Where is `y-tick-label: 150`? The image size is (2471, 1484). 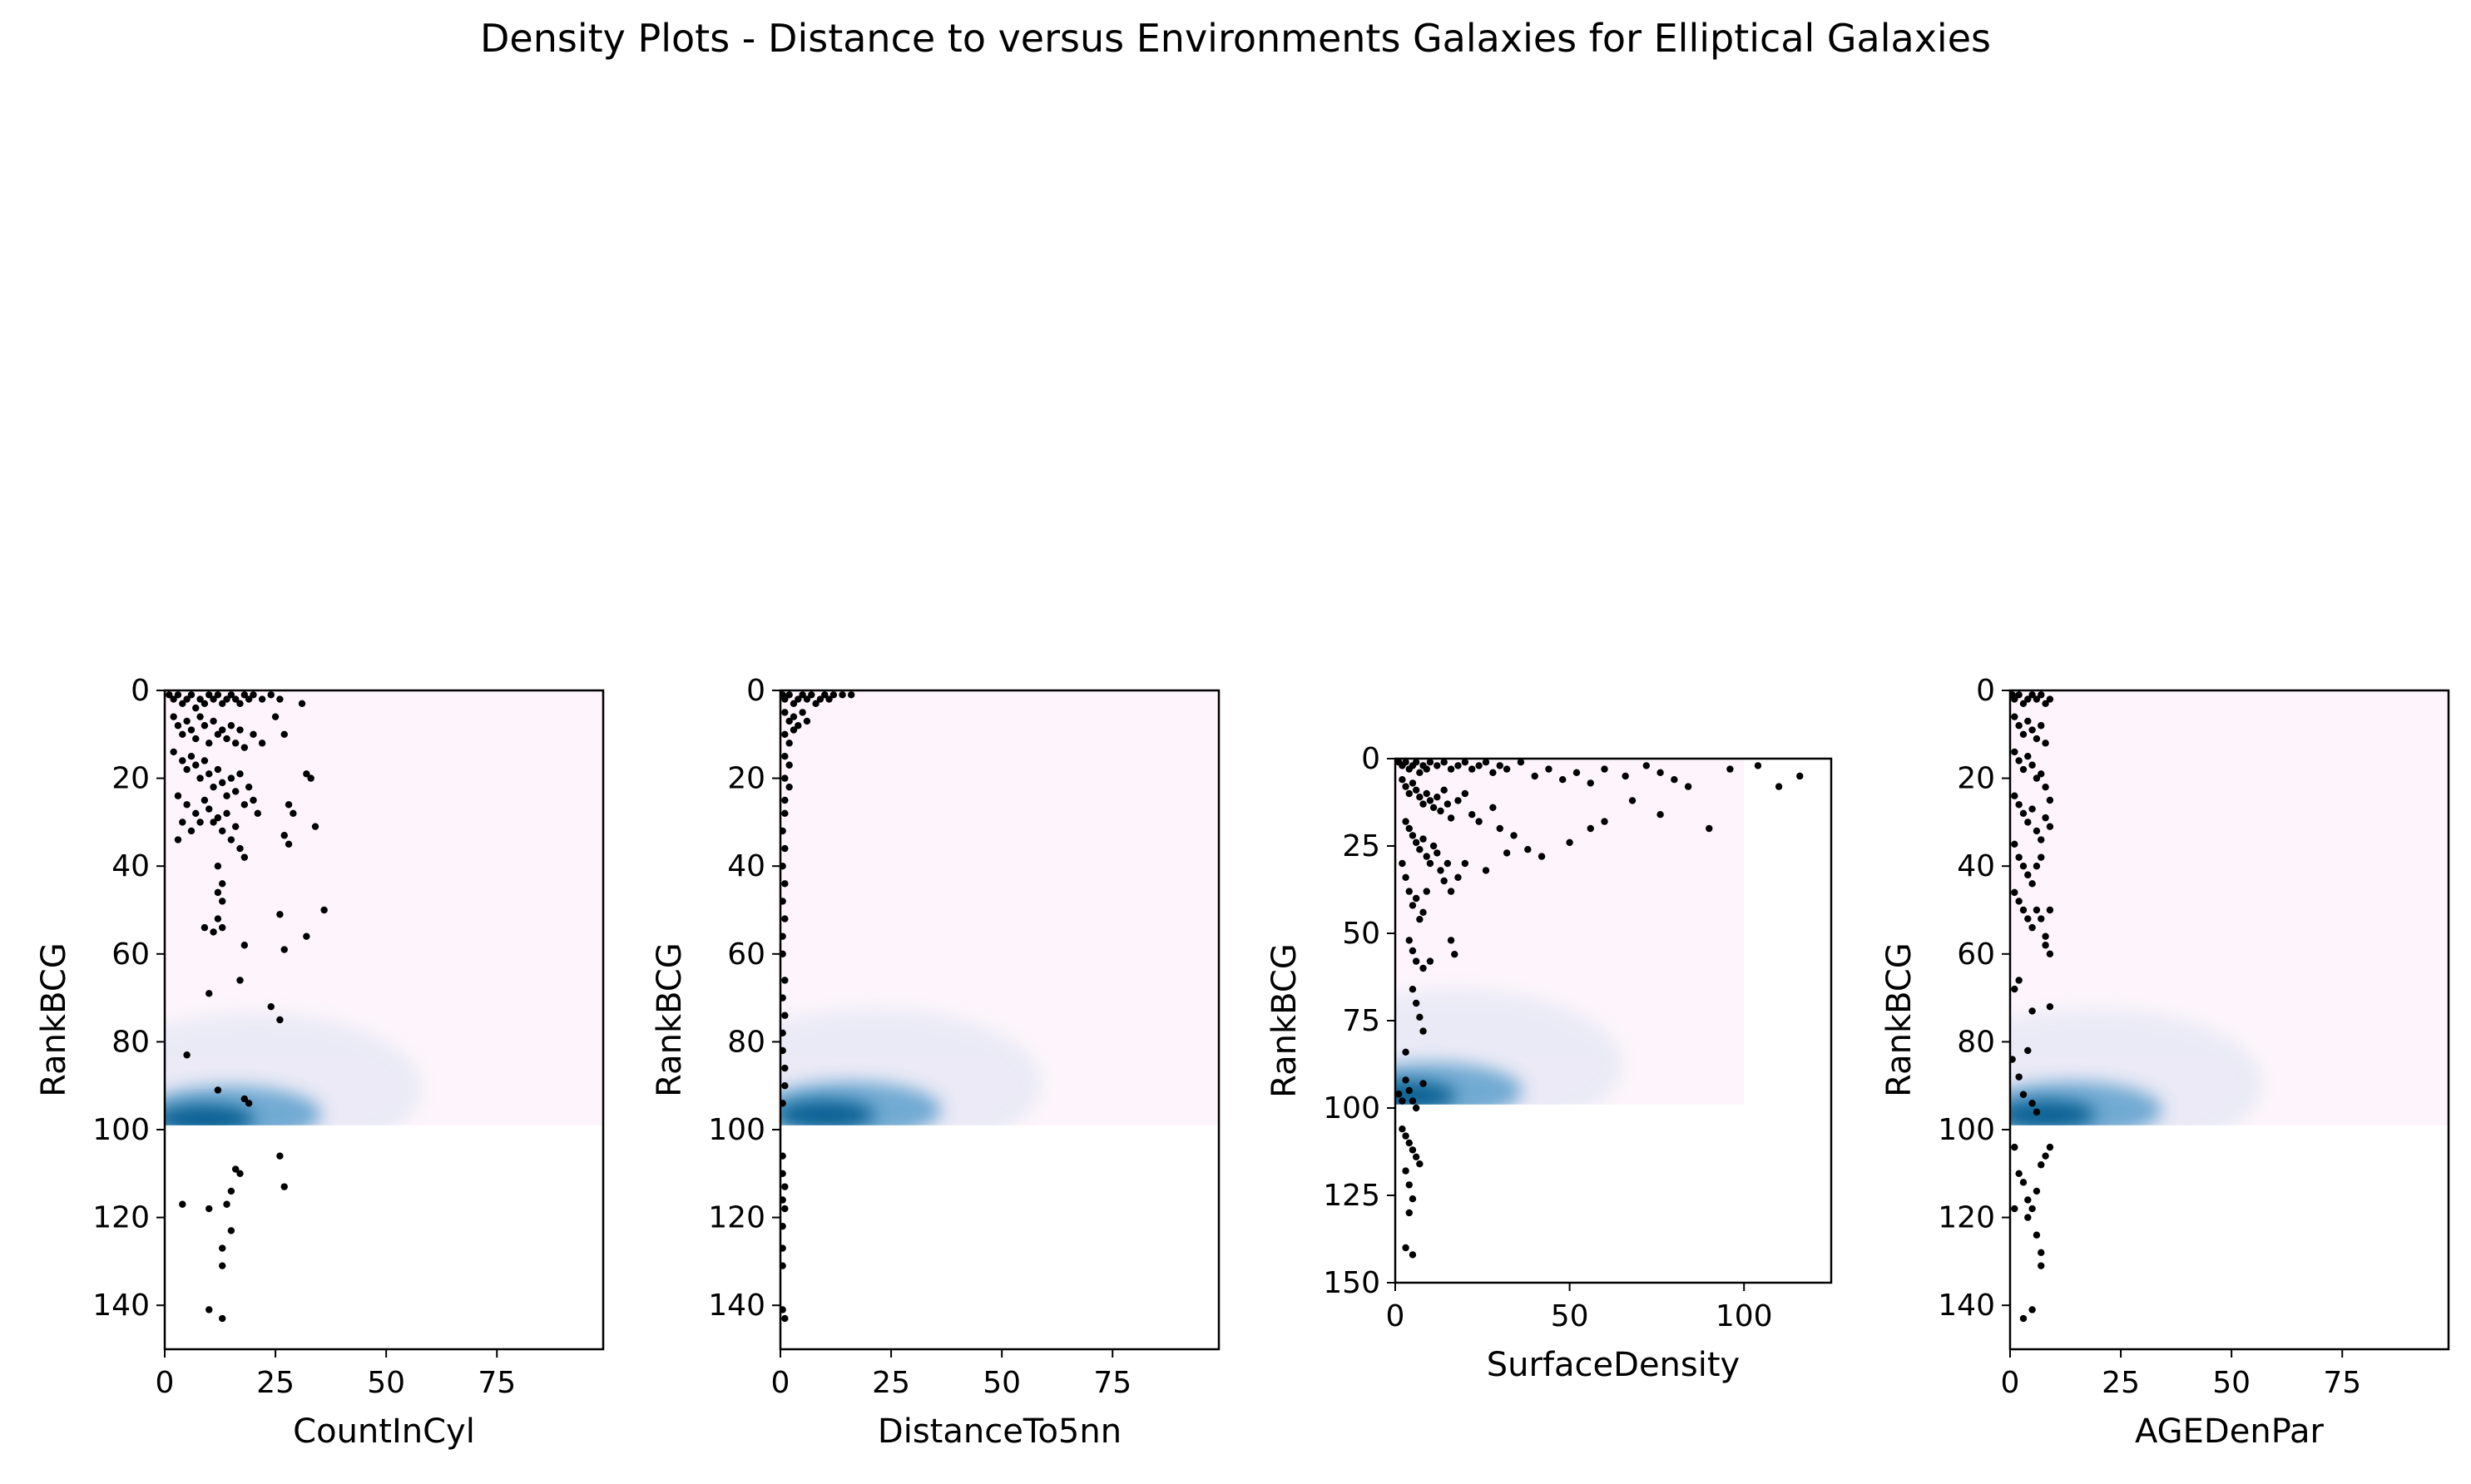 y-tick-label: 150 is located at coordinates (1351, 1283).